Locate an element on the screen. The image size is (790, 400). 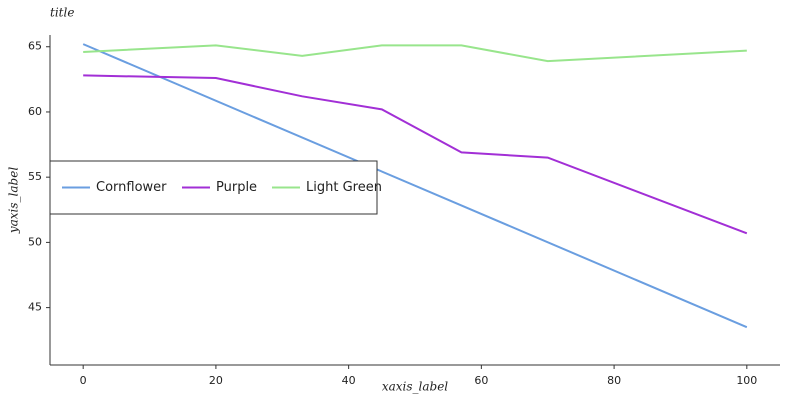
legend-label: Purple is located at coordinates (236, 187).